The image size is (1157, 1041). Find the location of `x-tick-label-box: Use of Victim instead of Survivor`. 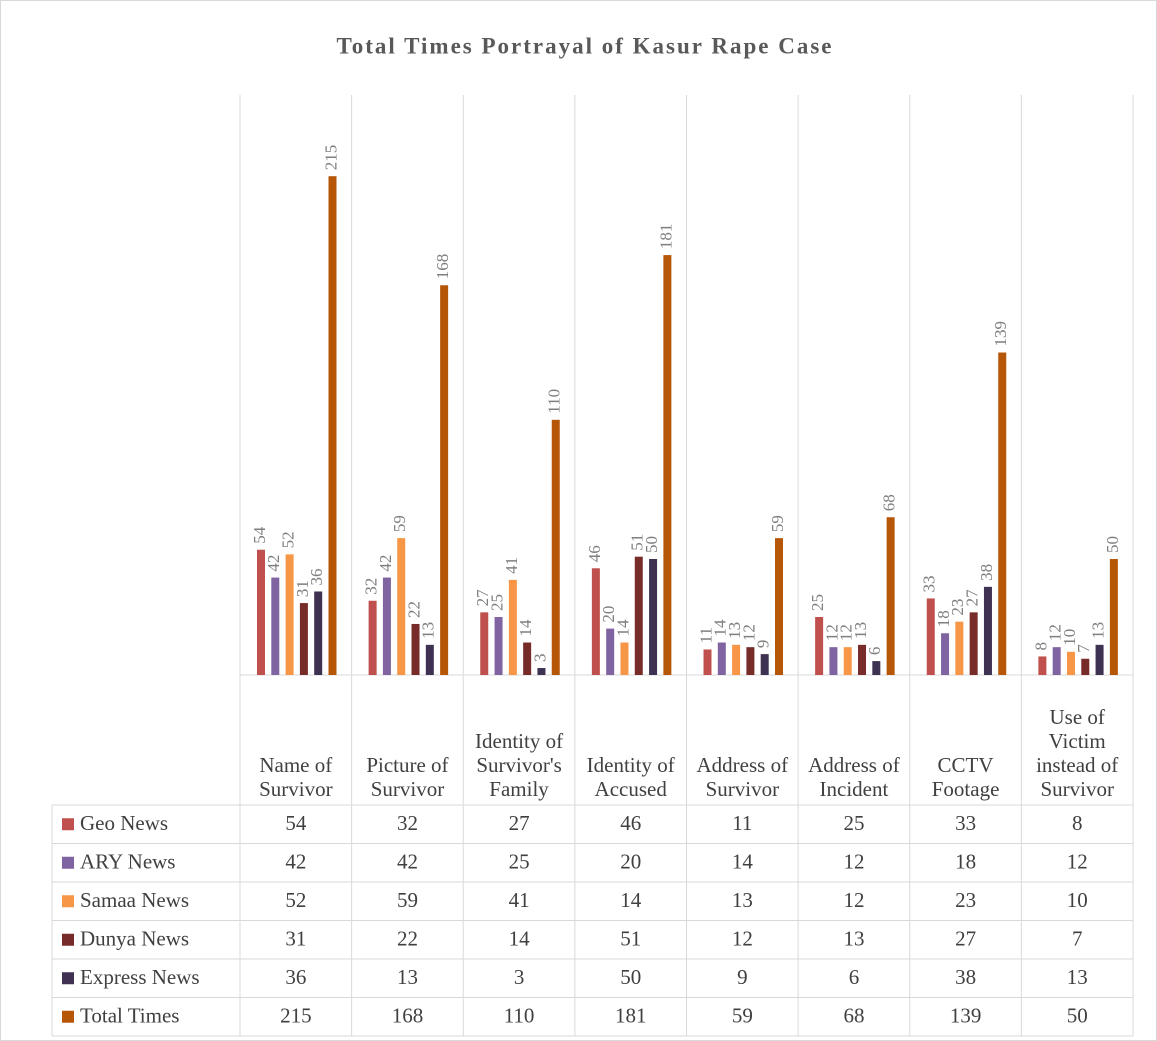

x-tick-label-box: Use of Victim instead of Survivor is located at coordinates (1077, 753).